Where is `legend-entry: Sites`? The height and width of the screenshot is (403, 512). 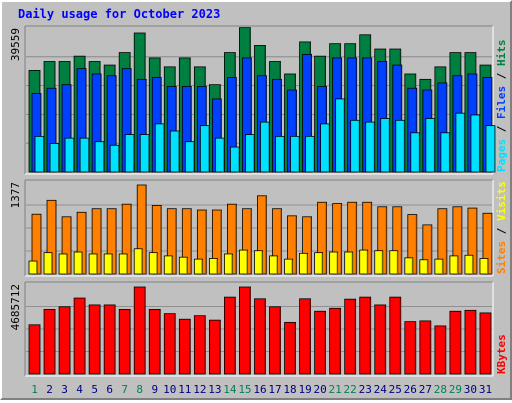 legend-entry: Sites is located at coordinates (501, 257).